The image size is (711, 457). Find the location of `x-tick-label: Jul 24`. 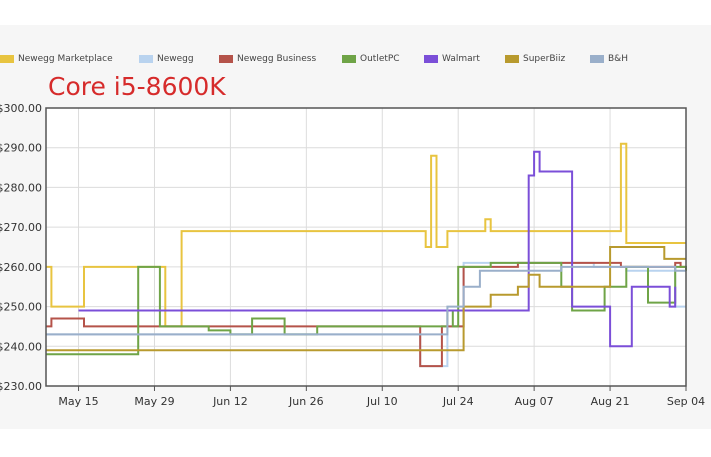

x-tick-label: Jul 24 is located at coordinates (458, 401).